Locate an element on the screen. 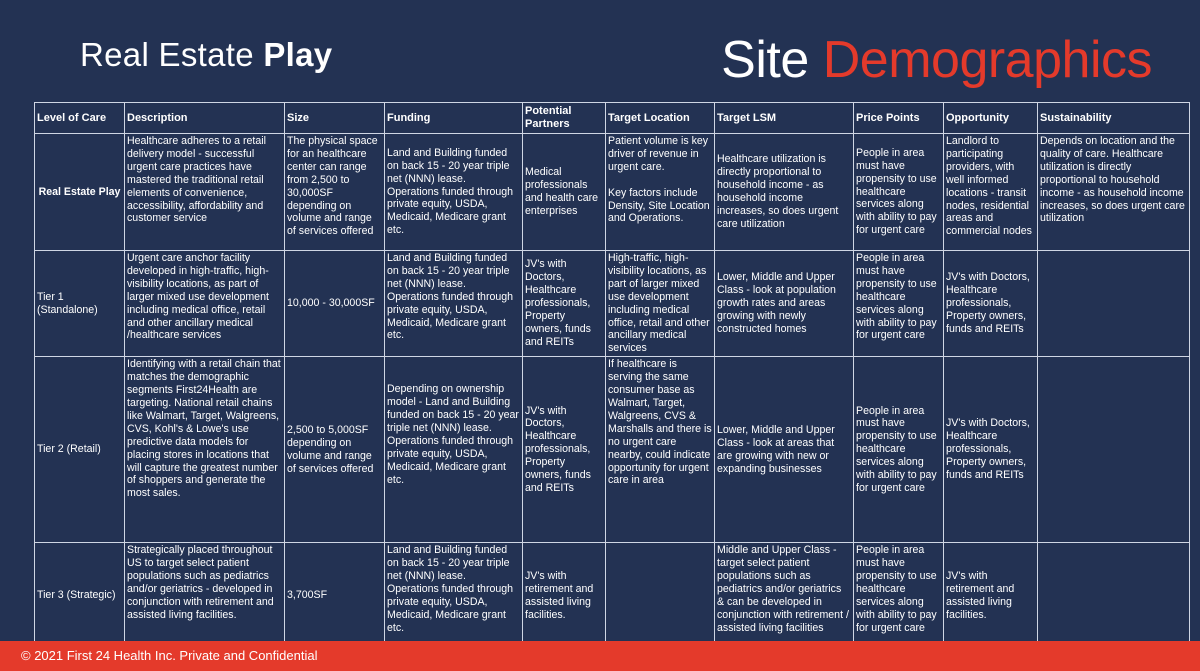 The width and height of the screenshot is (1200, 671). level-cell: Tier 3 (Strategic) is located at coordinates (79, 596).